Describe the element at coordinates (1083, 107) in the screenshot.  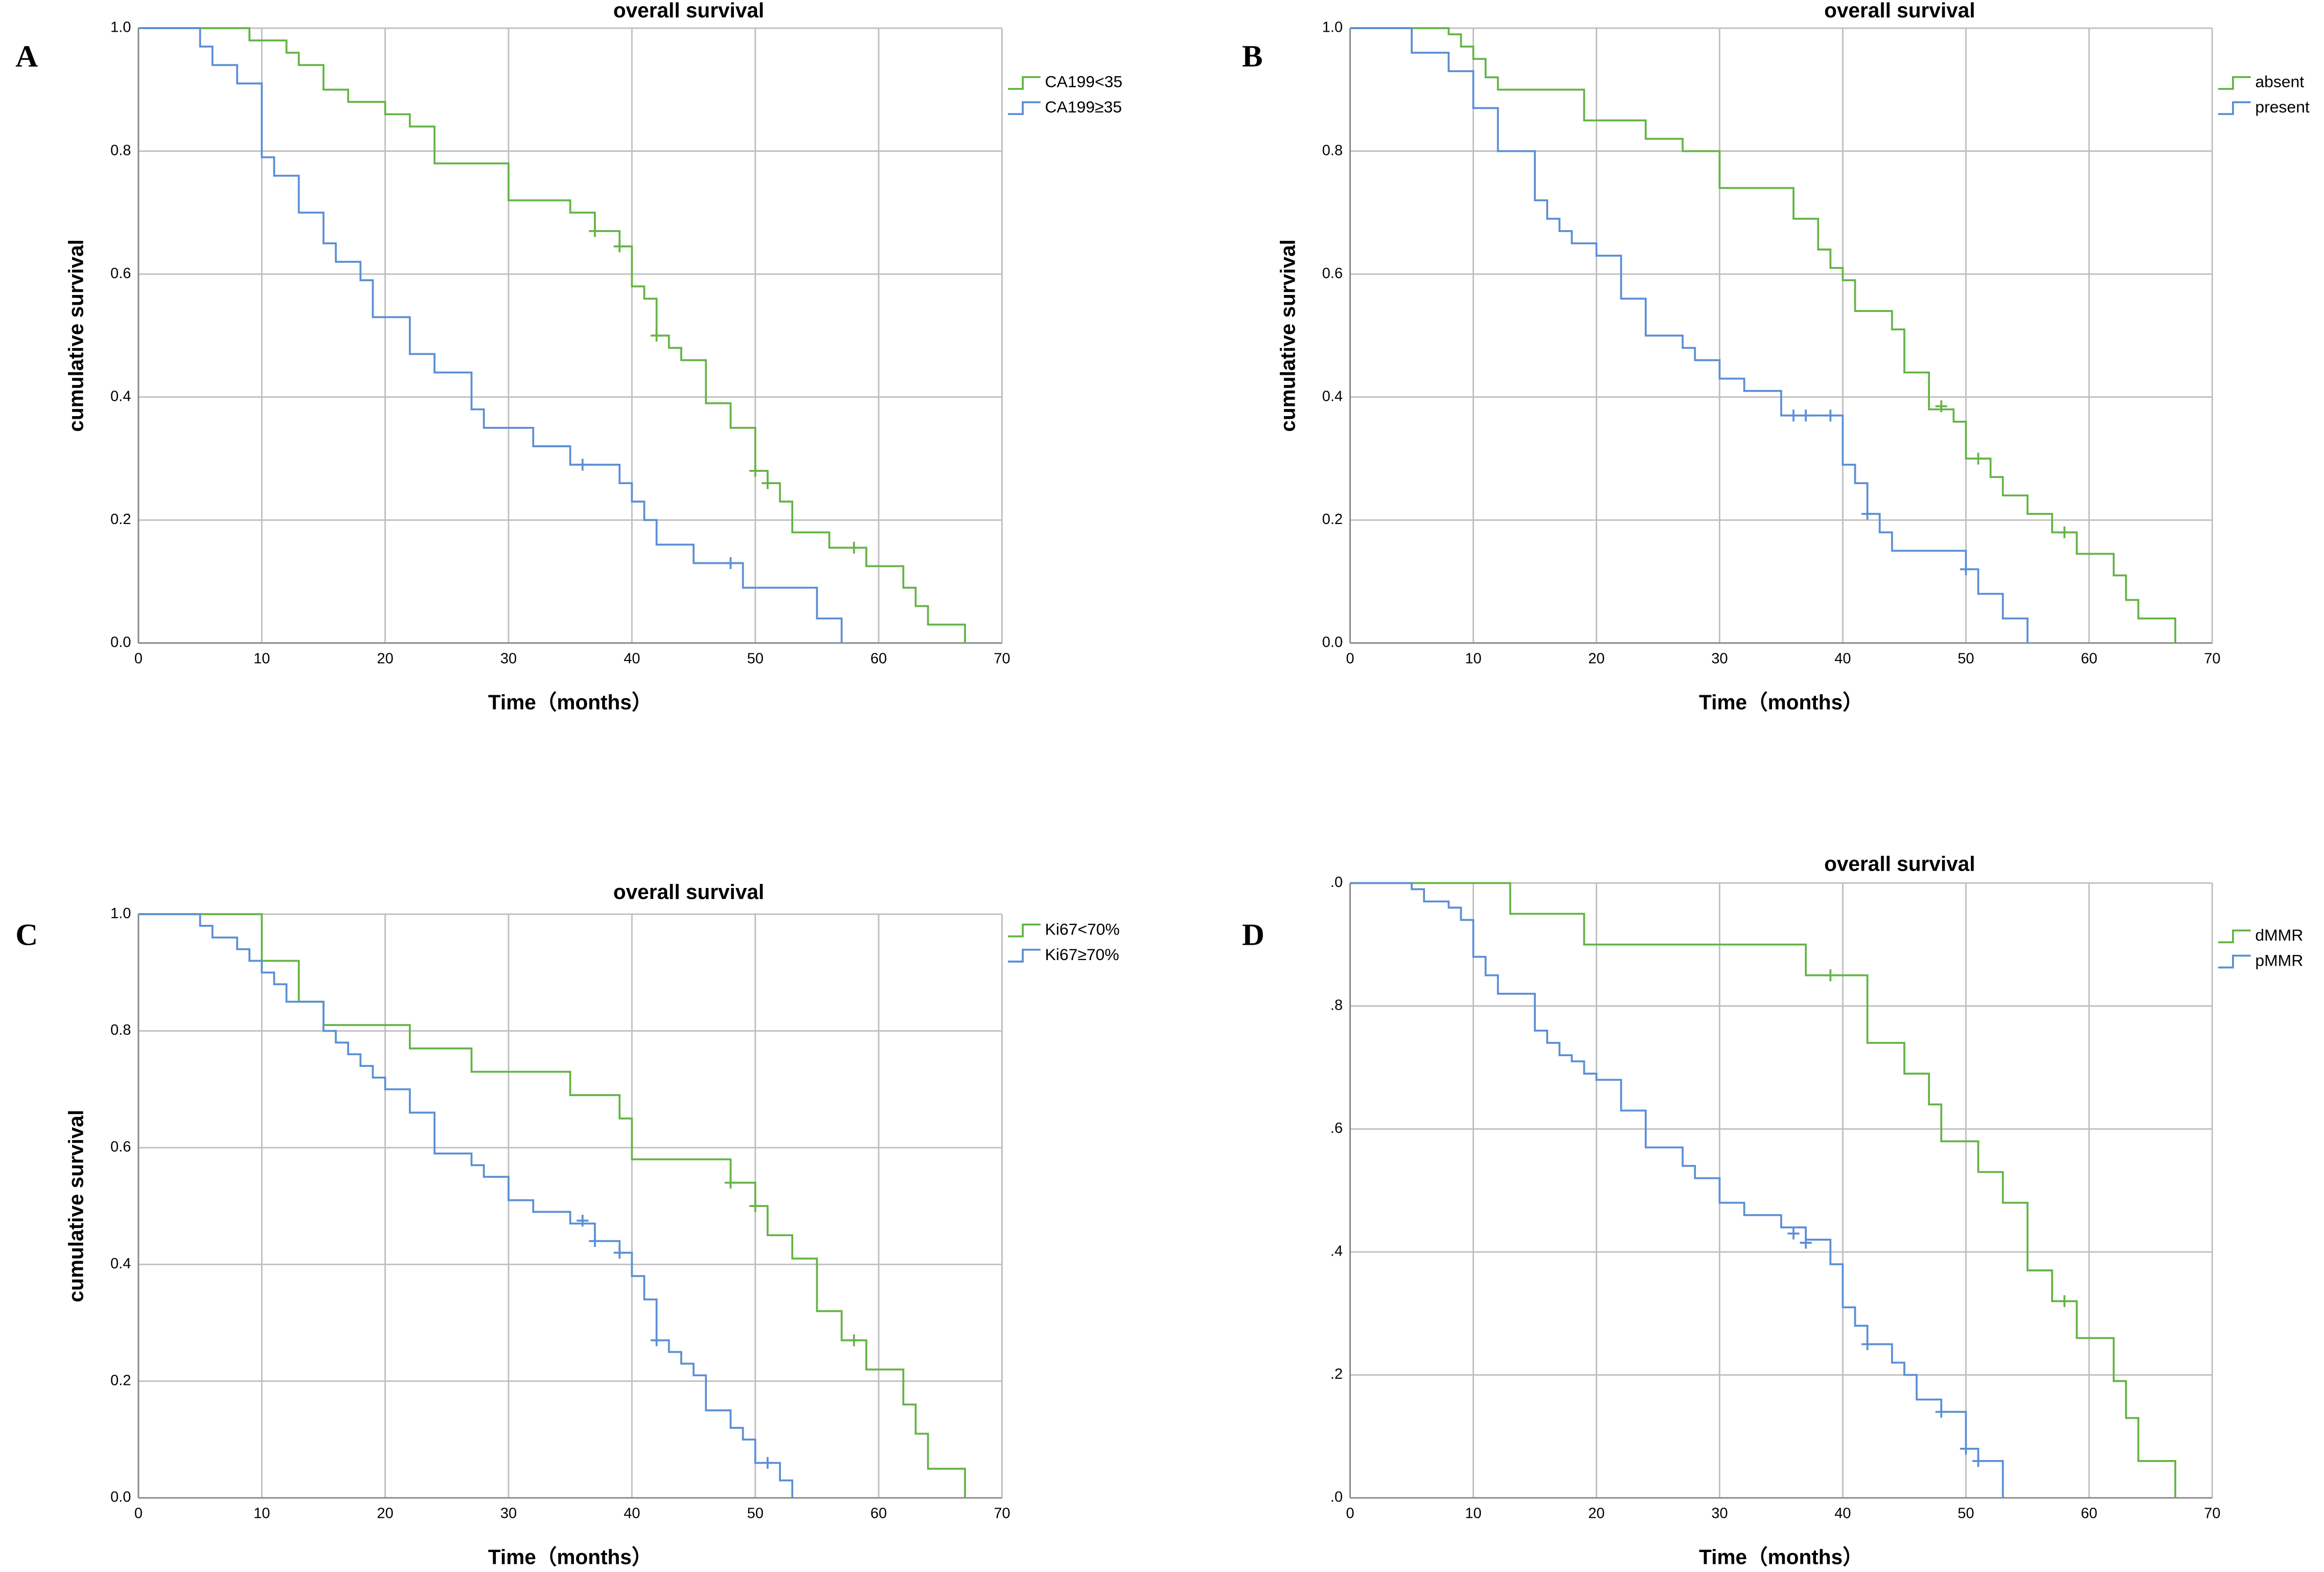
I see `legend-label: CA199≥35` at that location.